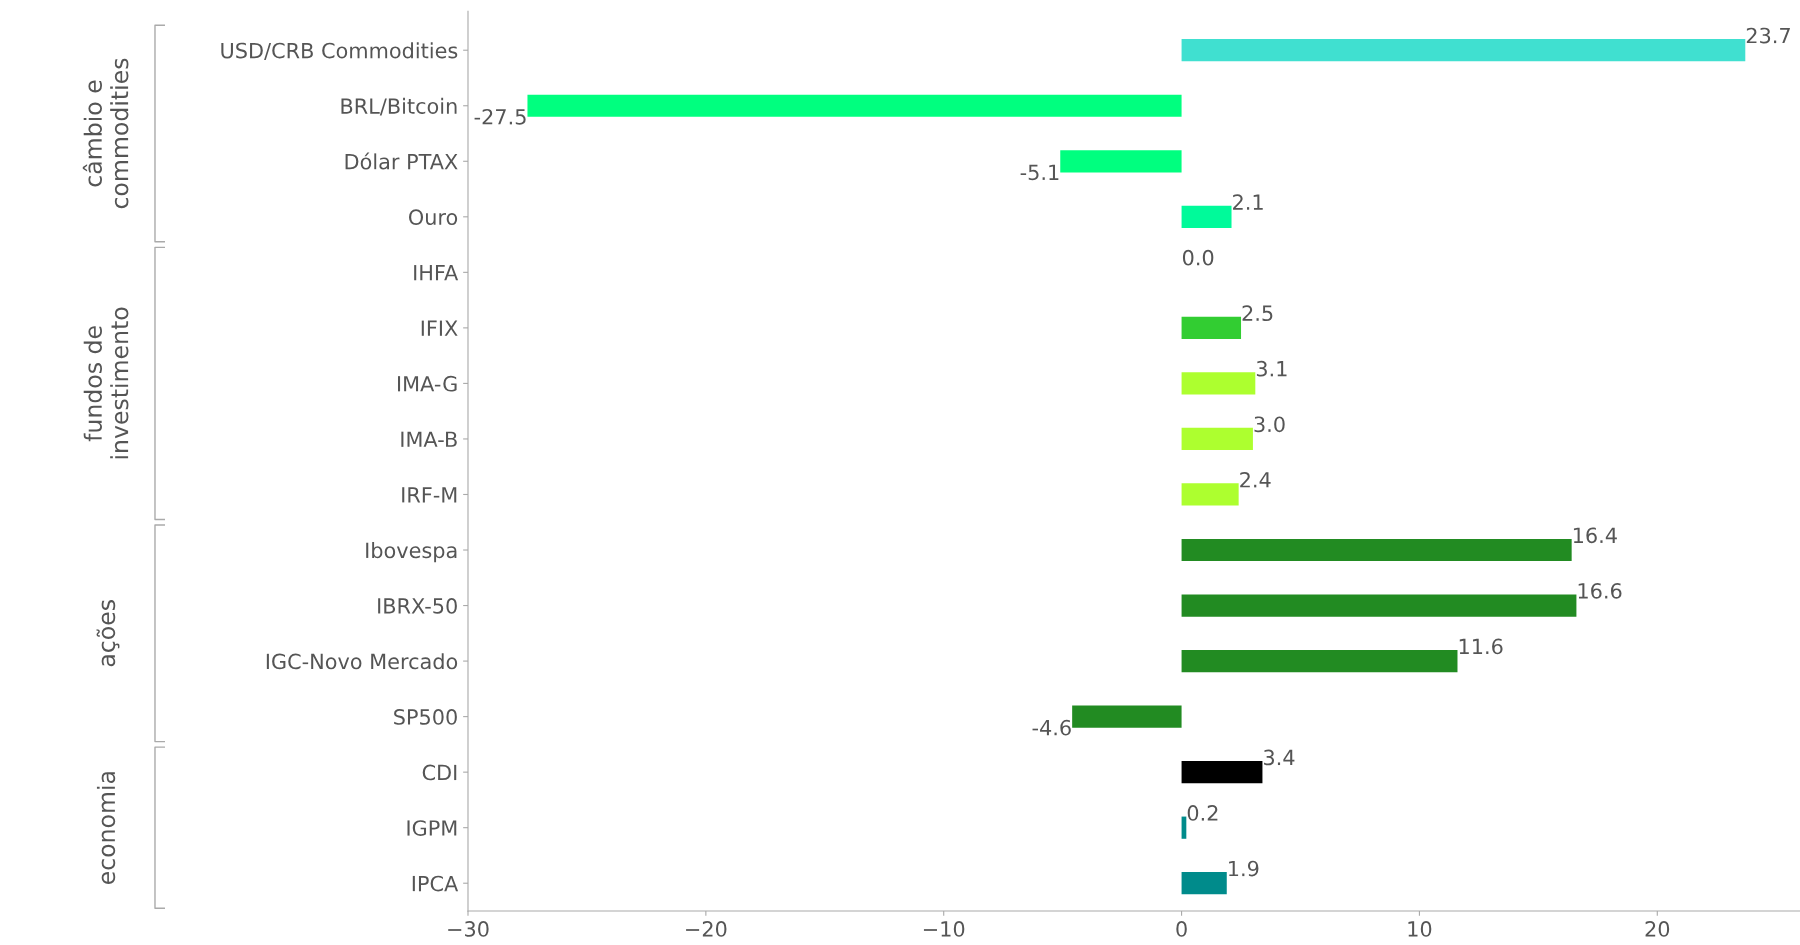 This screenshot has width=1800, height=945. Describe the element at coordinates (468, 929) in the screenshot. I see `x-tick-label: −30` at that location.